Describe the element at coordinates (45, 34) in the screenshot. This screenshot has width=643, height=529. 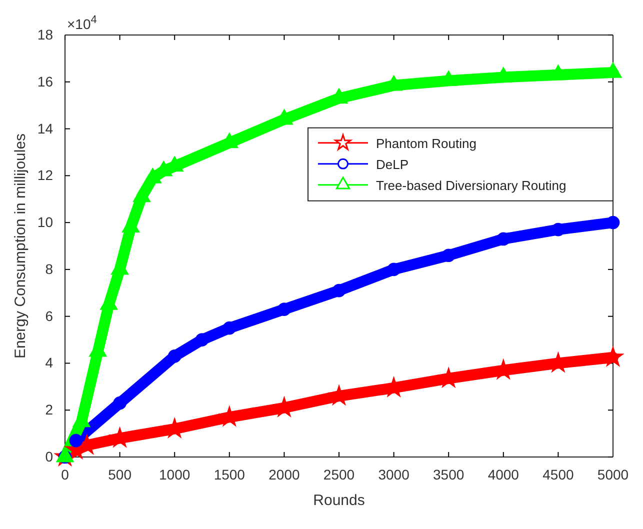
I see `y-tick-label: 18` at that location.